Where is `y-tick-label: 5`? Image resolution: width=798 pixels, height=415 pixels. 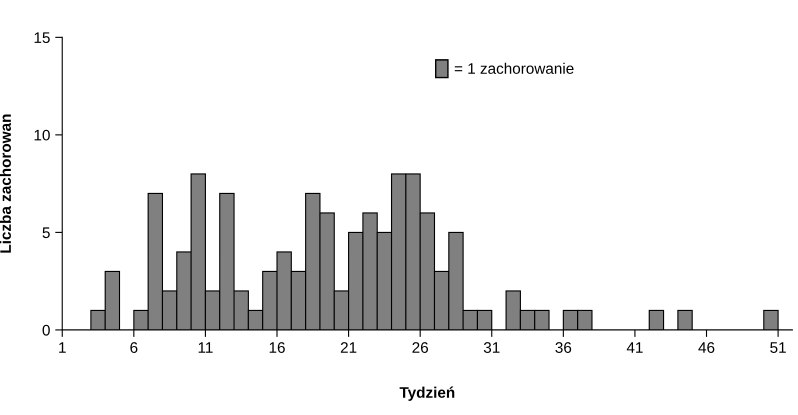
y-tick-label: 5 is located at coordinates (46, 232).